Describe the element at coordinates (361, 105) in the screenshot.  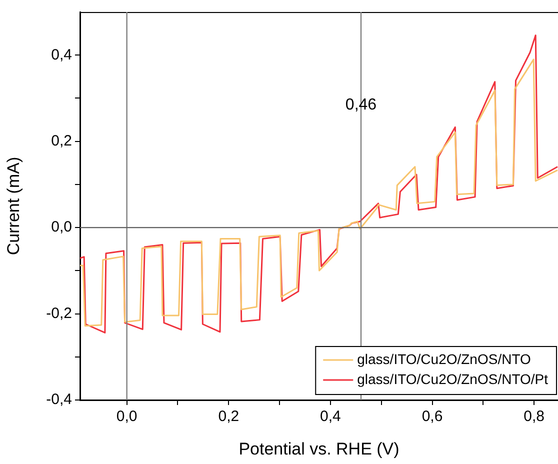
I see `ref-line-label: 0,46` at that location.